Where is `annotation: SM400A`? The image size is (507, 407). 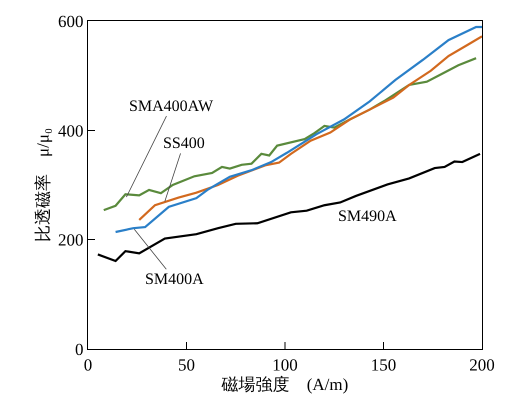
annotation: SM400A is located at coordinates (174, 279).